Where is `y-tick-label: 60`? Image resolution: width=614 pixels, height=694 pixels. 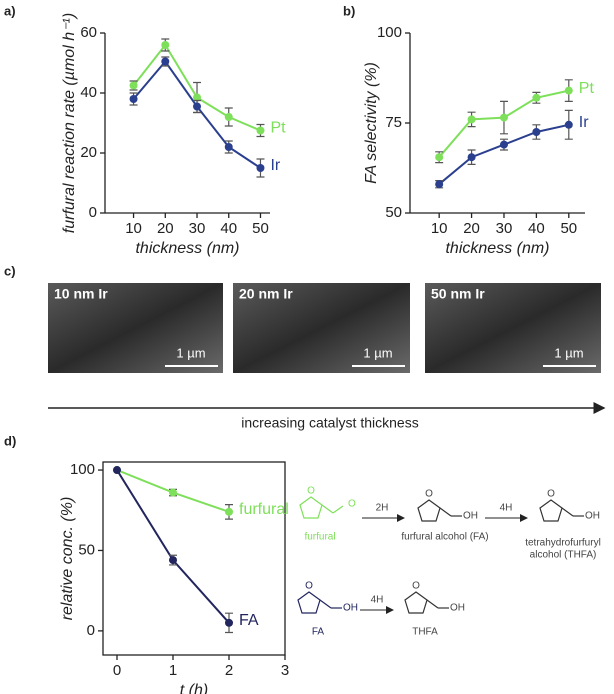
y-tick-label: 60 is located at coordinates (88, 32).